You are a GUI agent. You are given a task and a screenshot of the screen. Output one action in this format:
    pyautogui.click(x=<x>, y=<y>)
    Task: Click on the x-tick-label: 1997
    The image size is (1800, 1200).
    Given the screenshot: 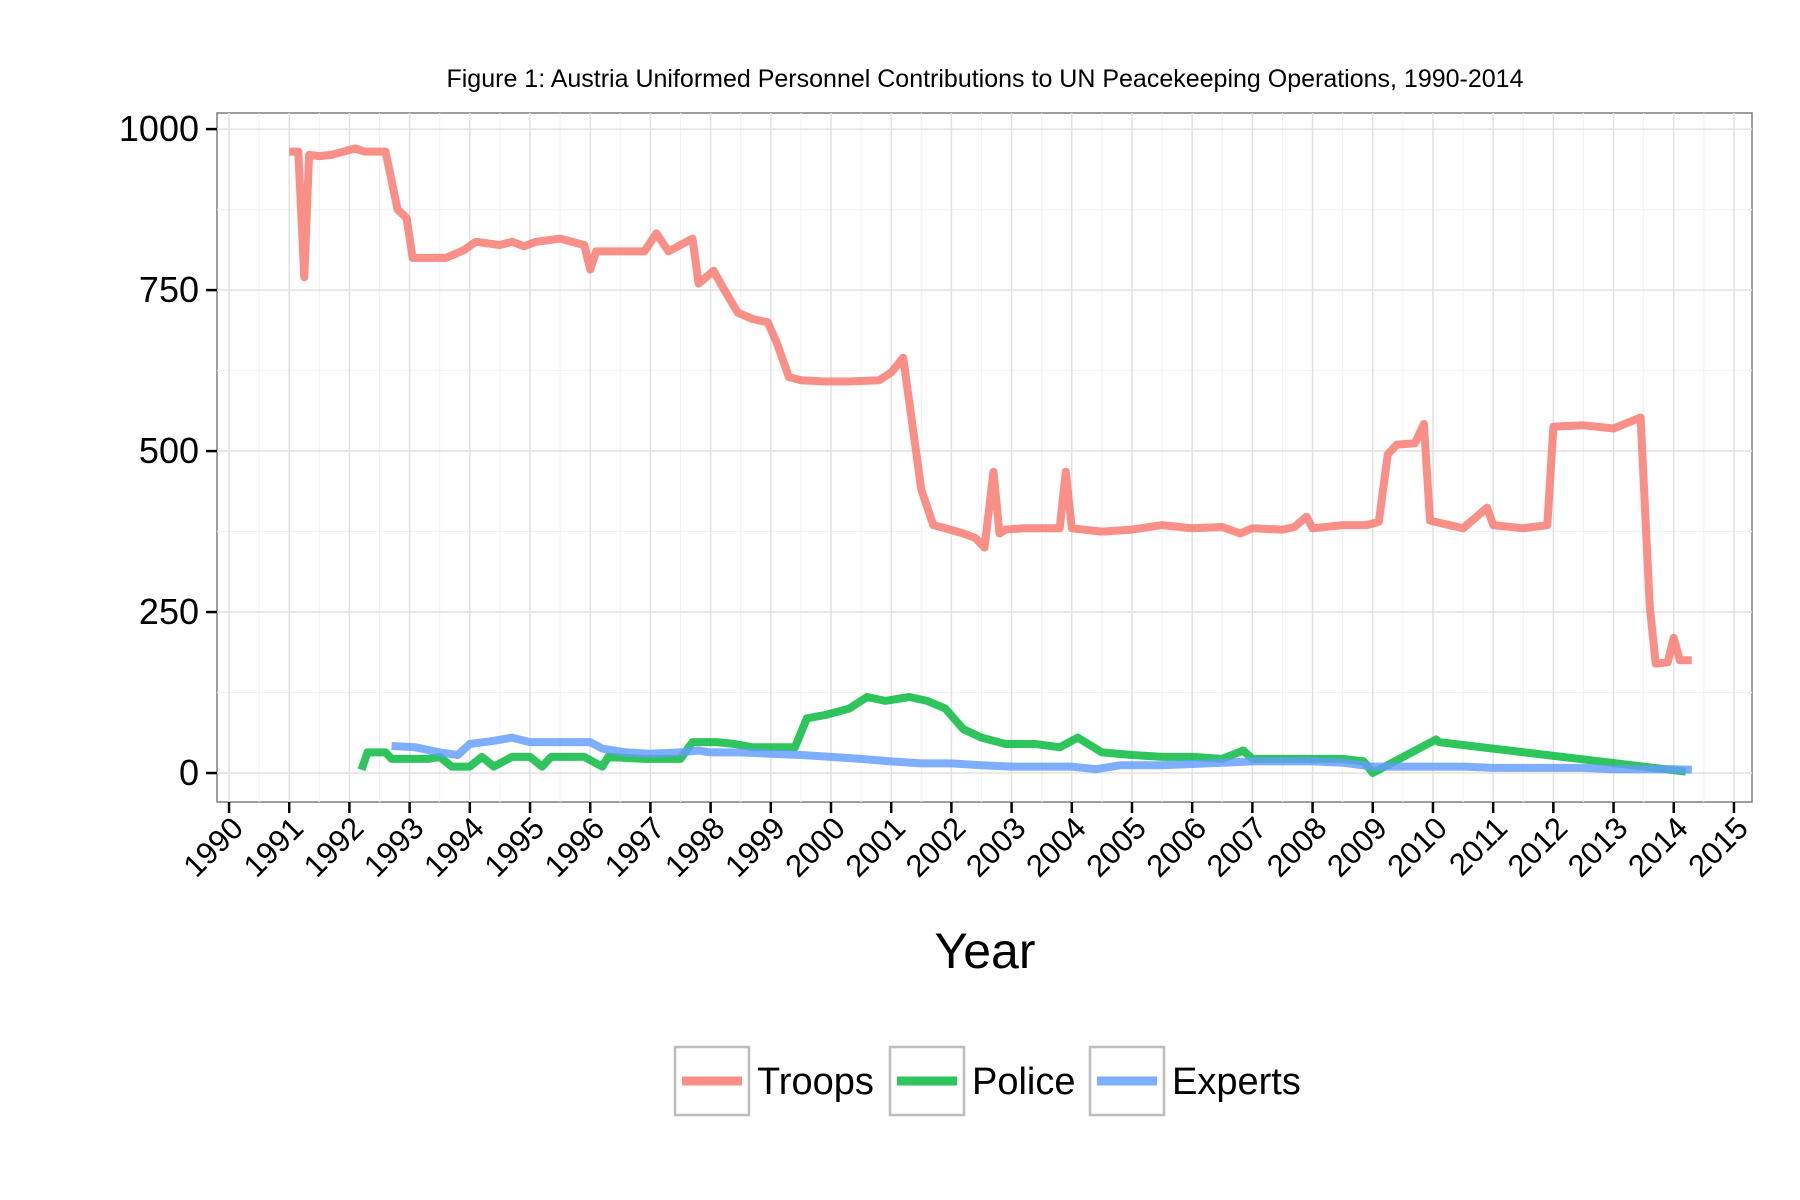 What is the action you would take?
    pyautogui.click(x=635, y=847)
    